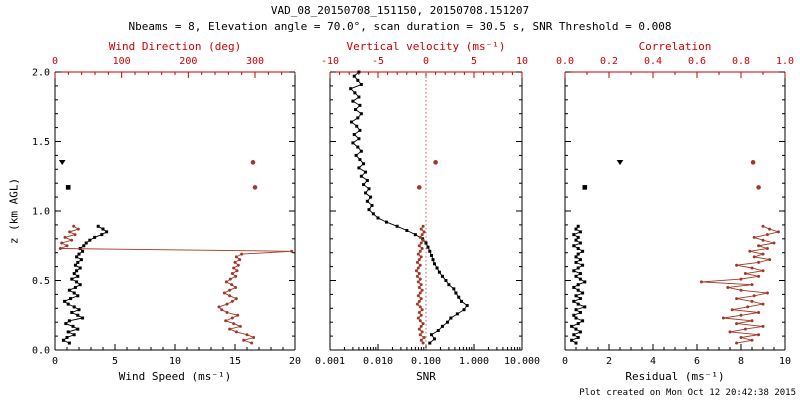 The height and width of the screenshot is (400, 800). Describe the element at coordinates (522, 361) in the screenshot. I see `svg-text: 10.000` at that location.